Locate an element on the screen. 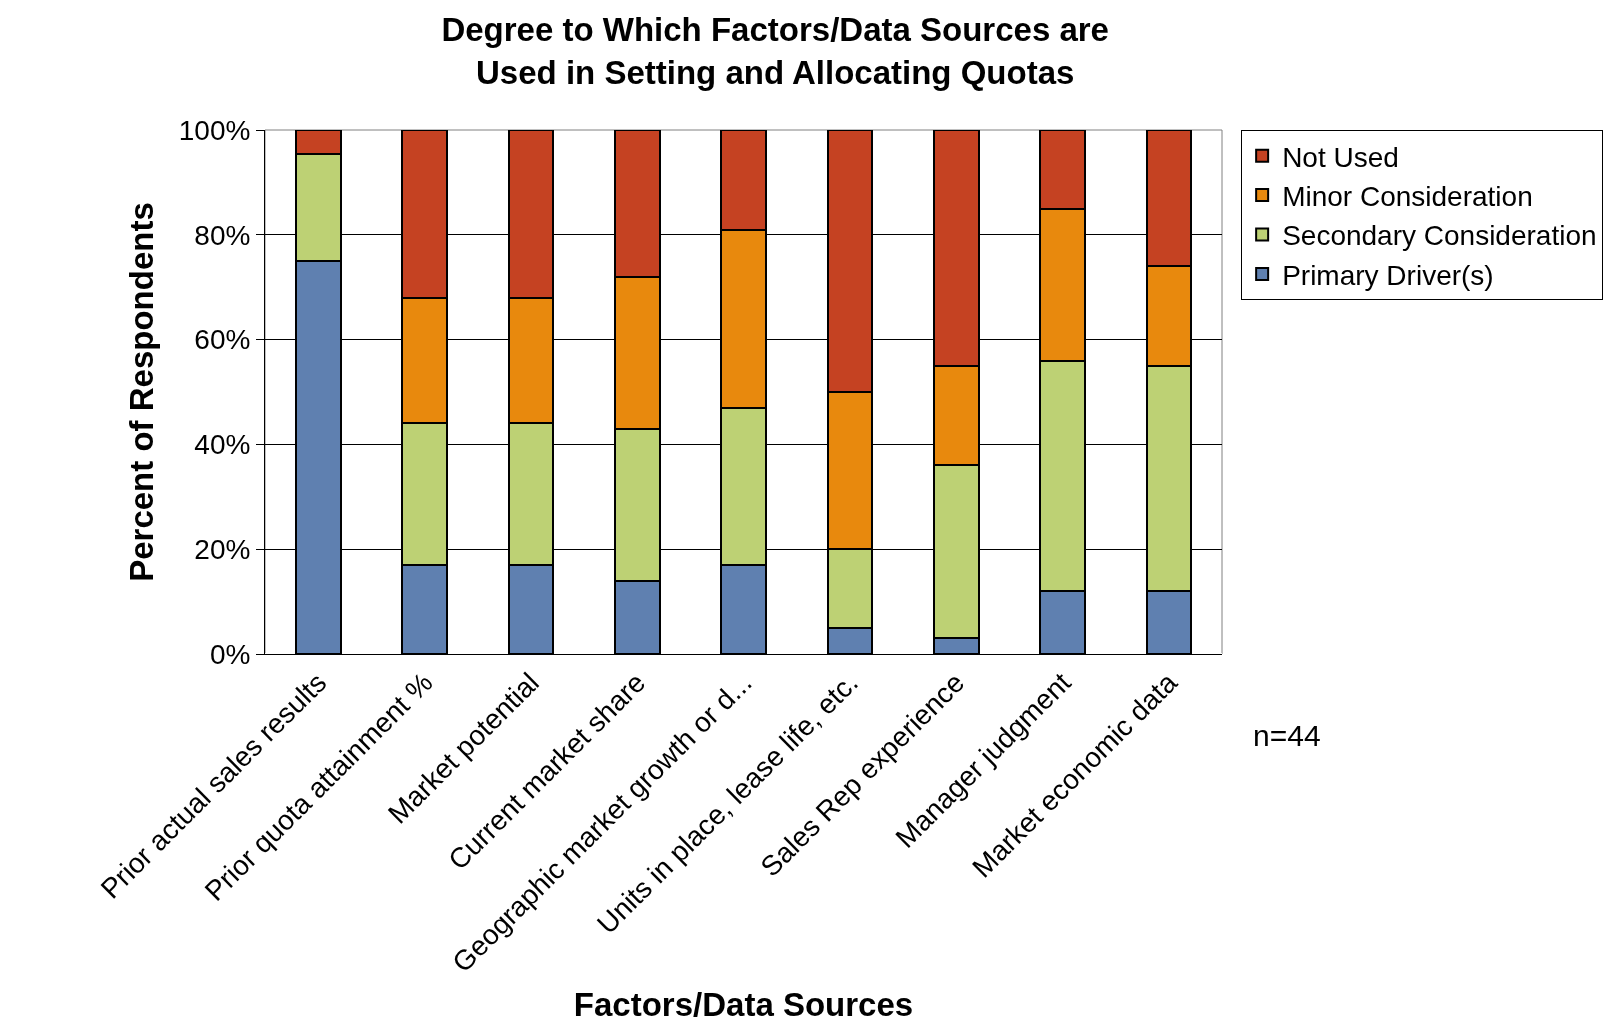 The height and width of the screenshot is (1028, 1615). y-tick-label: 20% is located at coordinates (222, 549).